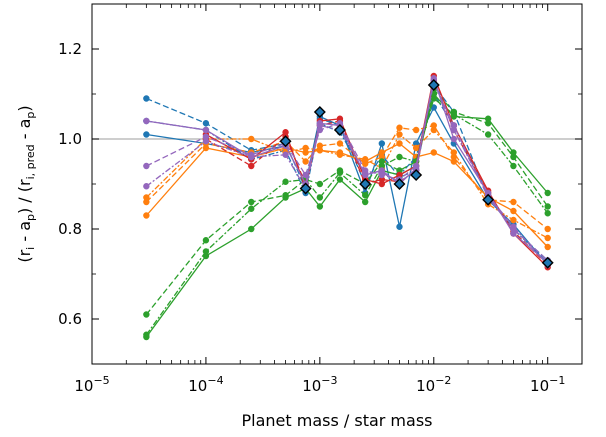 Image resolution: width=606 pixels, height=437 pixels. What do you see at coordinates (336, 420) in the screenshot?
I see `x-axis-label: Planet mass / star mass` at bounding box center [336, 420].